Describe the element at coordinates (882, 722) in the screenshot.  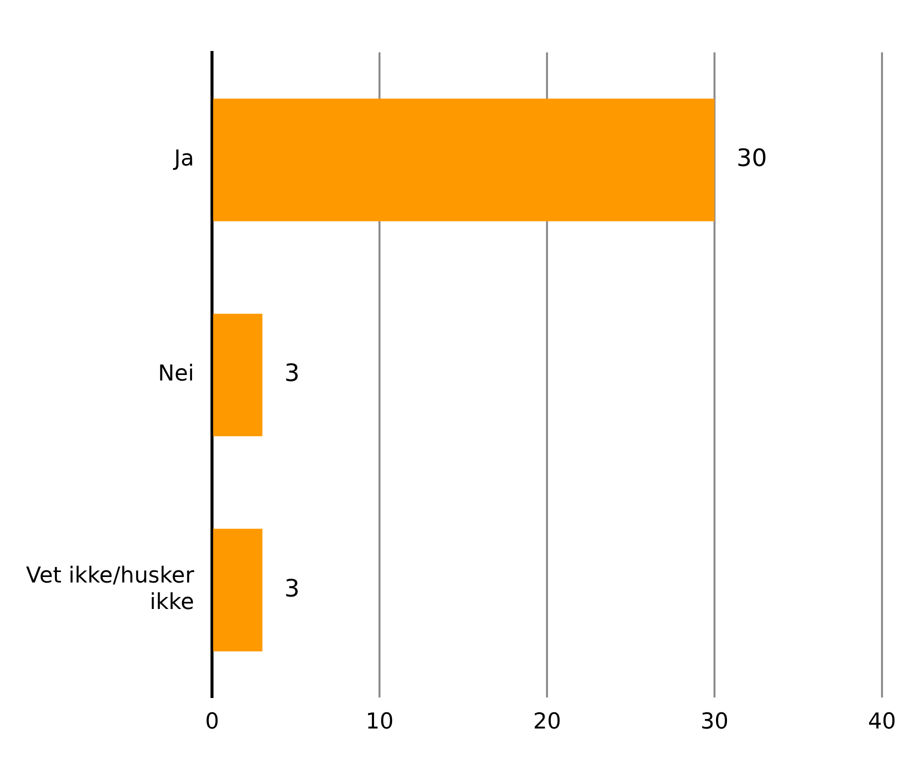
I see `x-tick-label: 40` at that location.